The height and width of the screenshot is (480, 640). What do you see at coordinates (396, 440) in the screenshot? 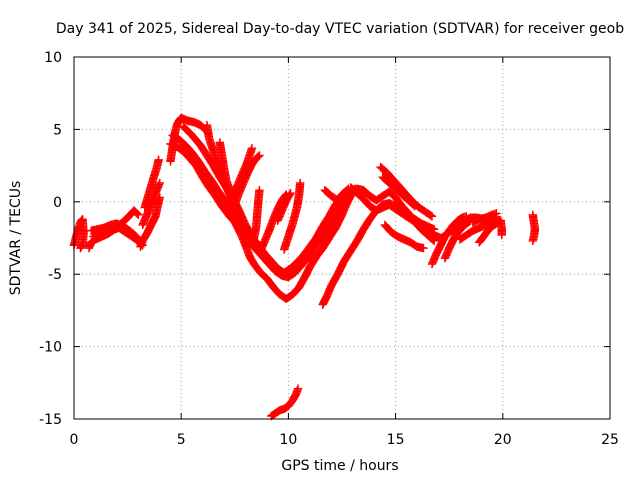
I see `x-tick-label: 15` at bounding box center [396, 440].